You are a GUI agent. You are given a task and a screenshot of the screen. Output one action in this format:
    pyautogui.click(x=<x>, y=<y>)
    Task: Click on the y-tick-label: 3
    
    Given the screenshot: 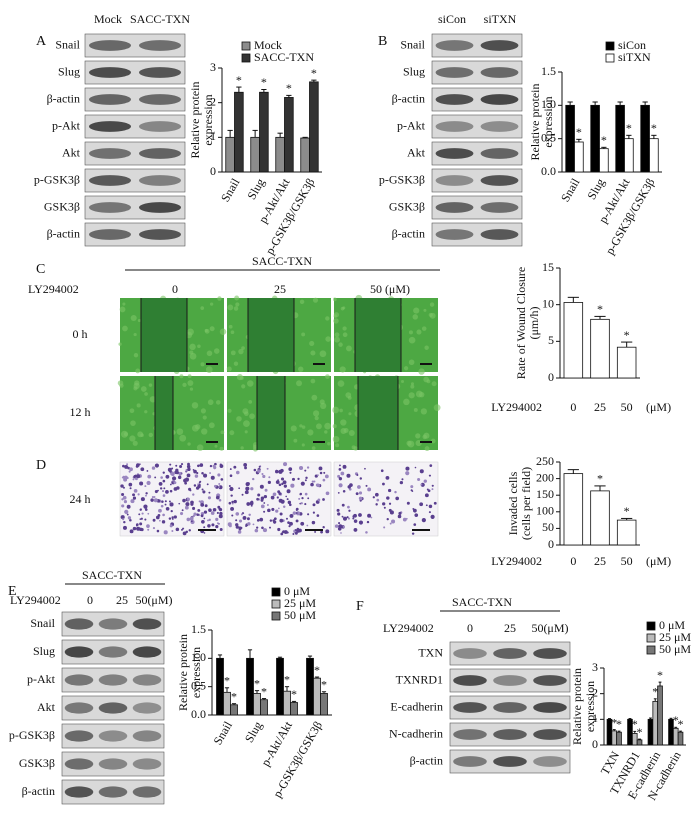 What is the action you would take?
    pyautogui.click(x=595, y=667)
    